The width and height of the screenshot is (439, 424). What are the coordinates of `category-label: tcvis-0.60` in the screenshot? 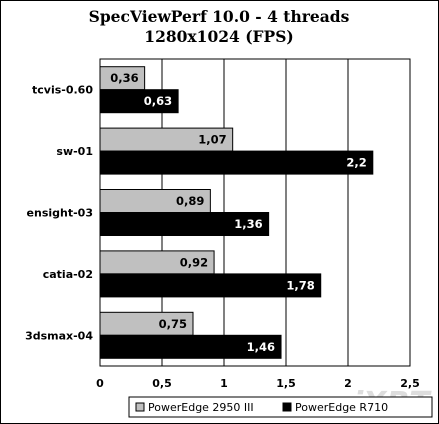 It's located at (62, 90).